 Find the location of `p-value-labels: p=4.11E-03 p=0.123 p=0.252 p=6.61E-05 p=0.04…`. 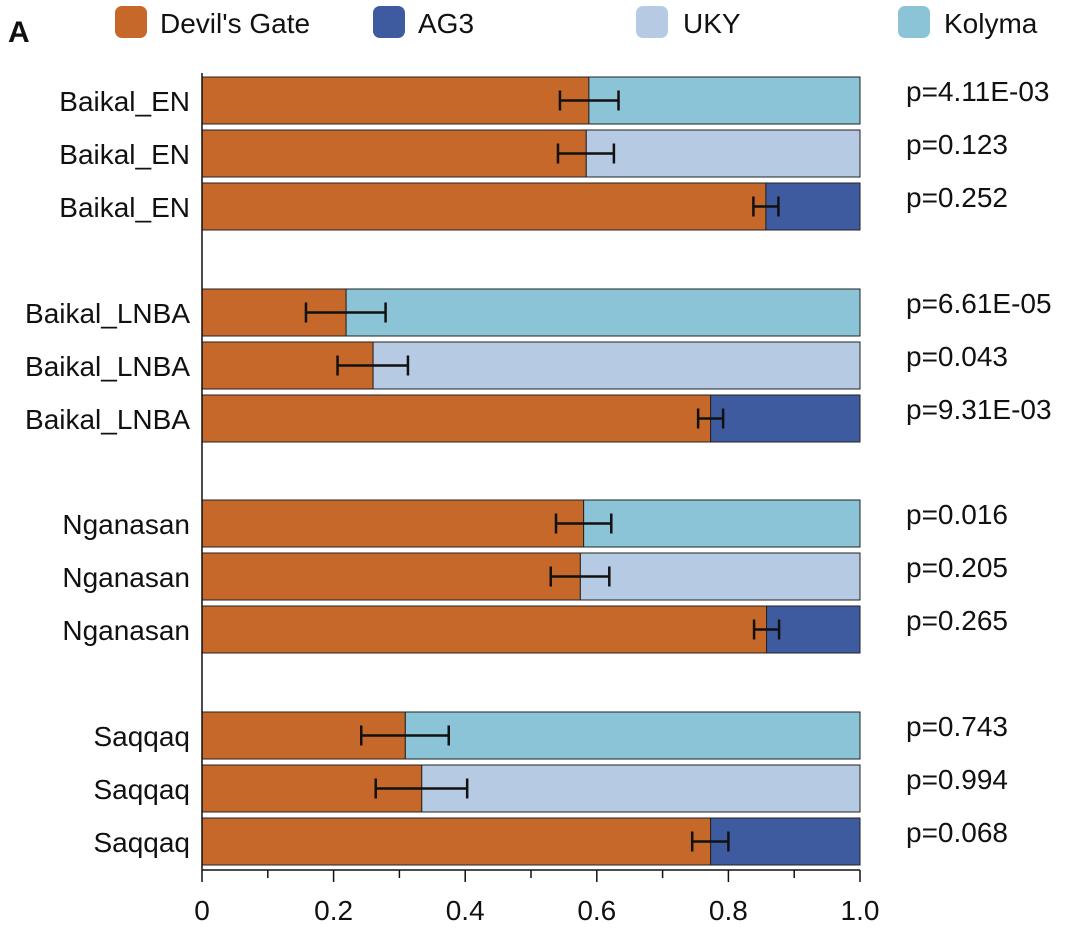

p-value-labels: p=4.11E-03 p=0.123 p=0.252 p=6.61E-05 p=0.04… is located at coordinates (979, 462).